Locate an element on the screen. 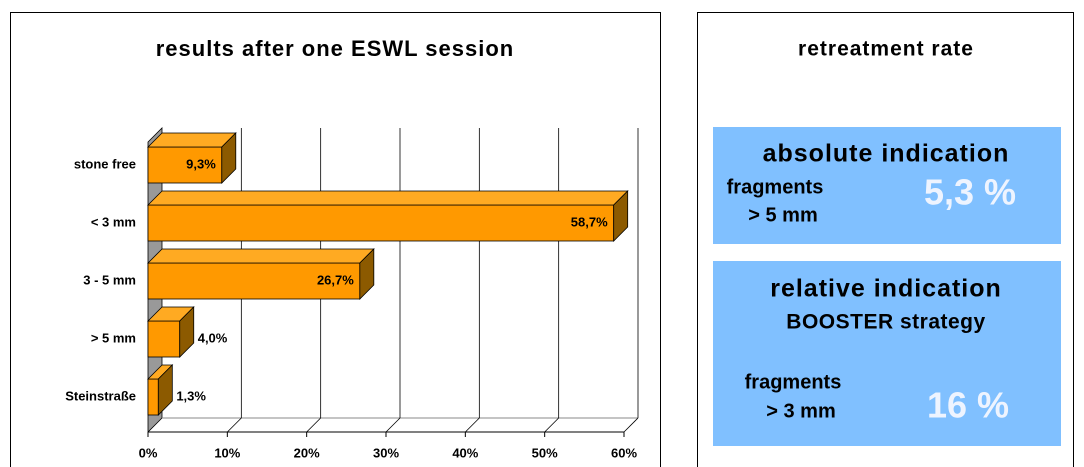  y-tick-label: > 5 mm is located at coordinates (113, 337).